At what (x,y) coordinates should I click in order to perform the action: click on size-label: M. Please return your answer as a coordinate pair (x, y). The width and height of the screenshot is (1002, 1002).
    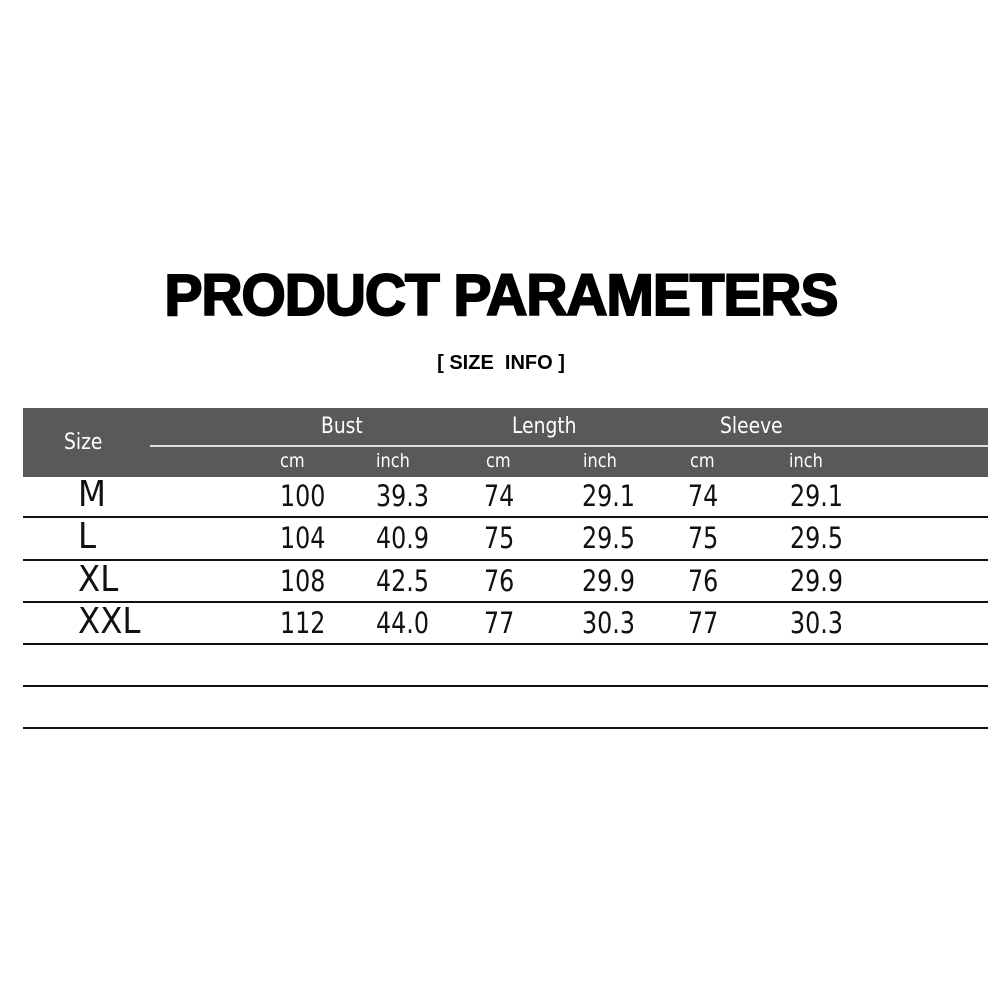
    Looking at the image, I should click on (92, 494).